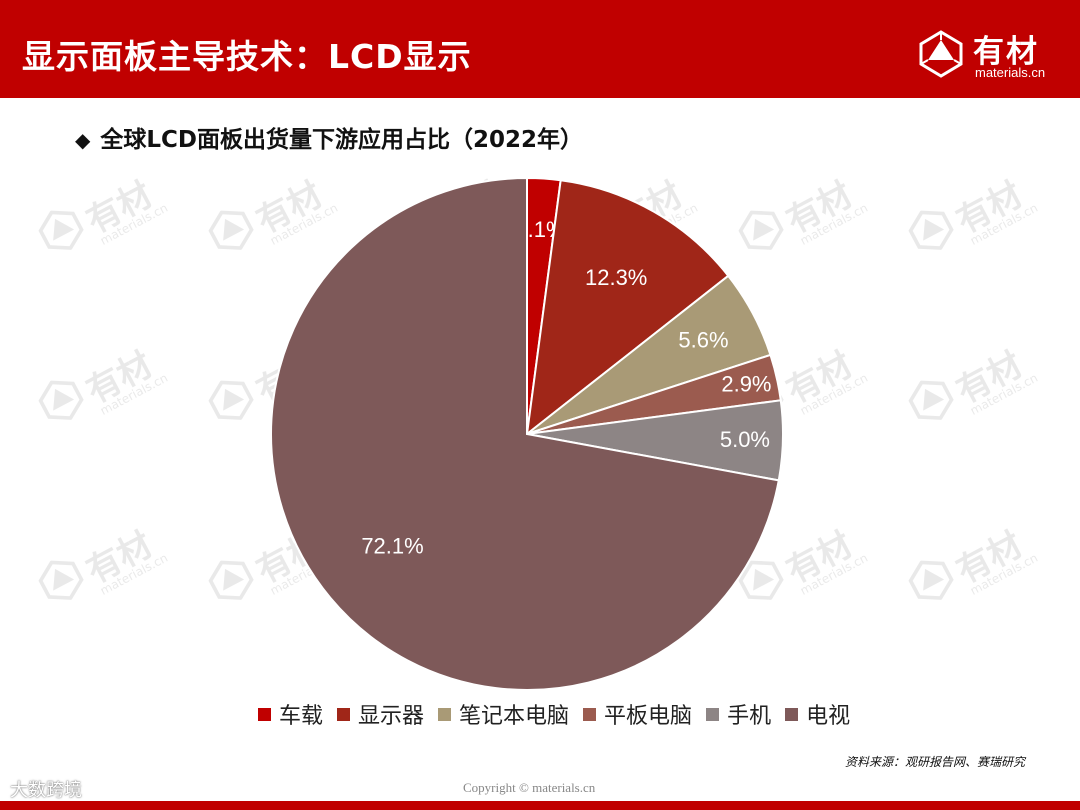 The width and height of the screenshot is (1080, 810). What do you see at coordinates (941, 54) in the screenshot?
I see `logo-icon` at bounding box center [941, 54].